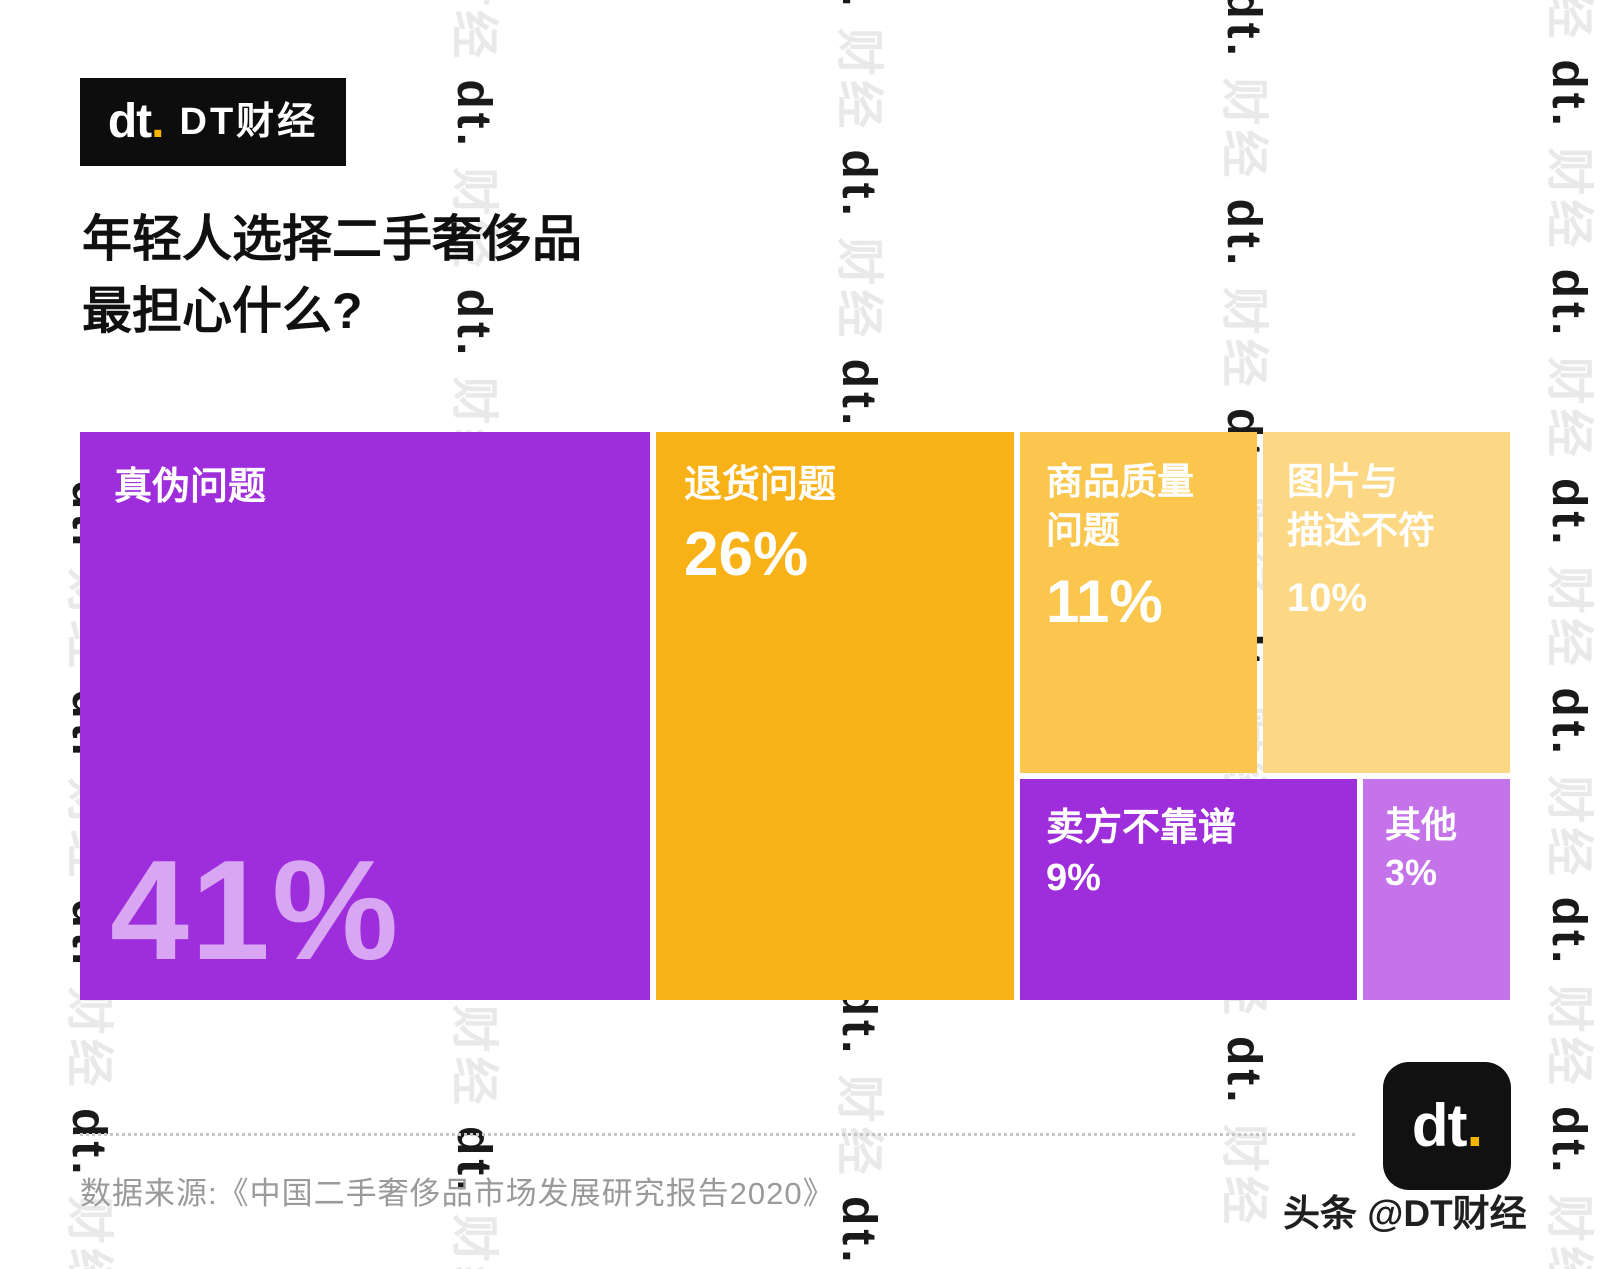 This screenshot has height=1269, width=1601. Describe the element at coordinates (190, 487) in the screenshot. I see `segment-label: 真伪问题` at that location.